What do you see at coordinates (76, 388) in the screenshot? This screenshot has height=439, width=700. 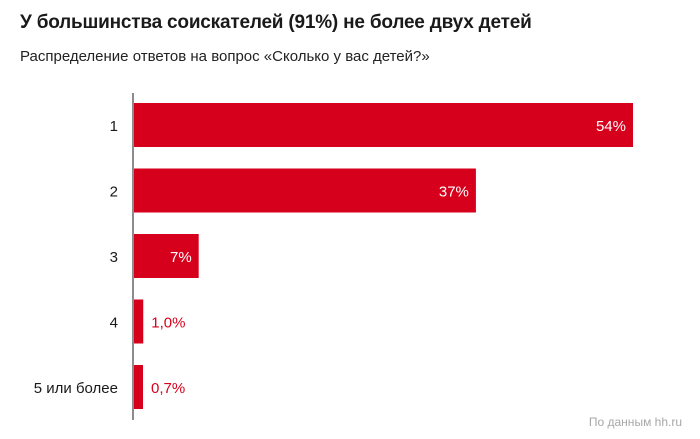 I see `category-label: 5 или более` at bounding box center [76, 388].